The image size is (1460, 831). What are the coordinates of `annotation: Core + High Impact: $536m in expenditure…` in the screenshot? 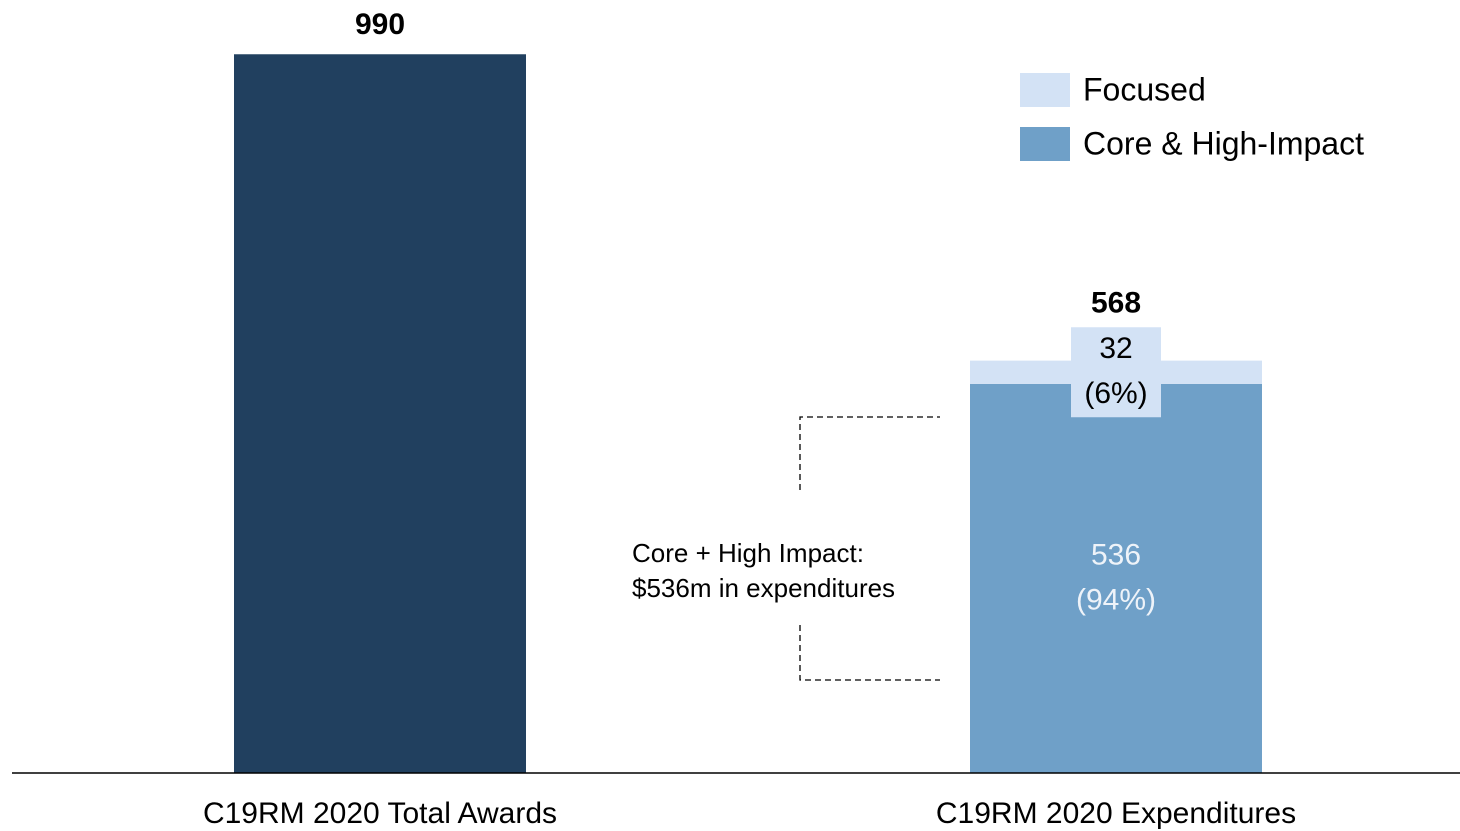 It's located at (786, 548).